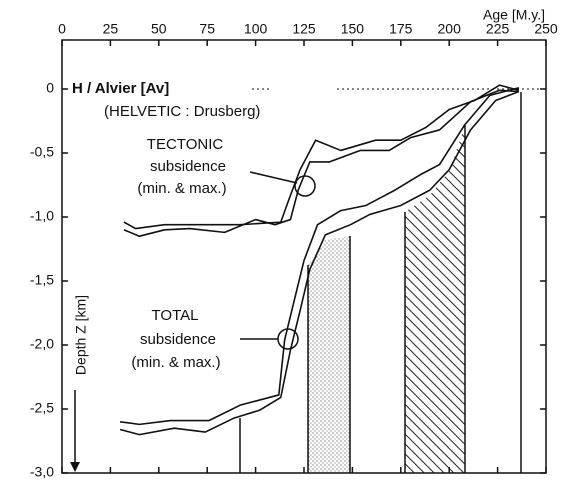  I want to click on x-tick-label: 75, so click(207, 29).